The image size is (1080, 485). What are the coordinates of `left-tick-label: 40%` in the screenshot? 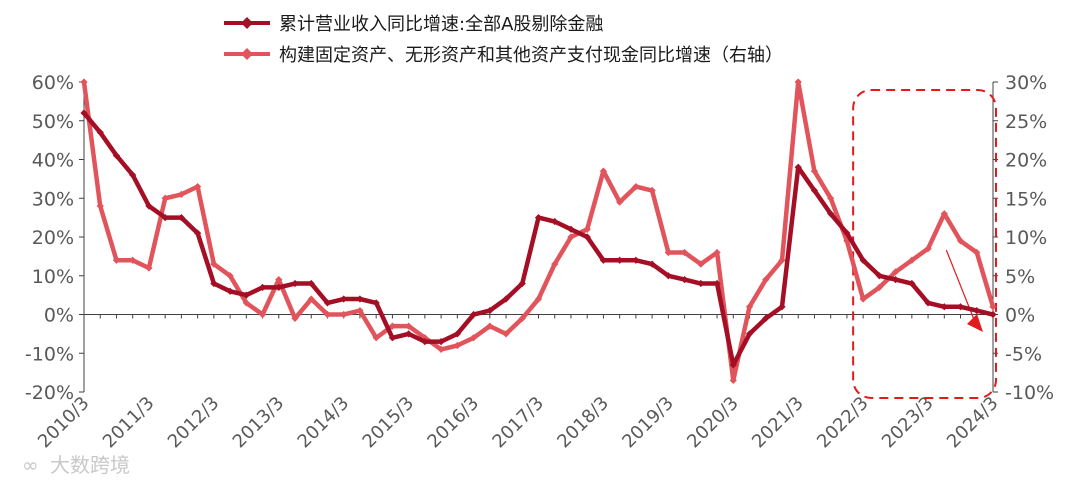 It's located at (53, 161).